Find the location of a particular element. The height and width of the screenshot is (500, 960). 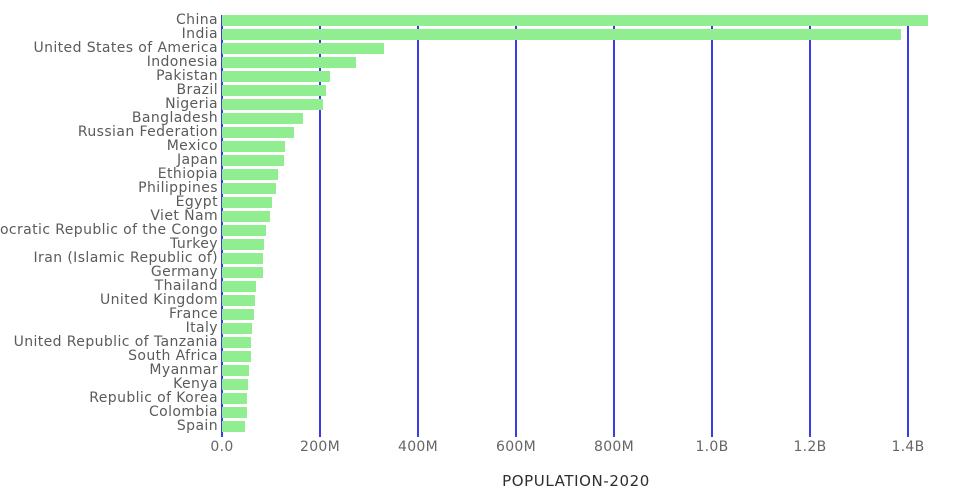

y-axis-label: China is located at coordinates (197, 20).